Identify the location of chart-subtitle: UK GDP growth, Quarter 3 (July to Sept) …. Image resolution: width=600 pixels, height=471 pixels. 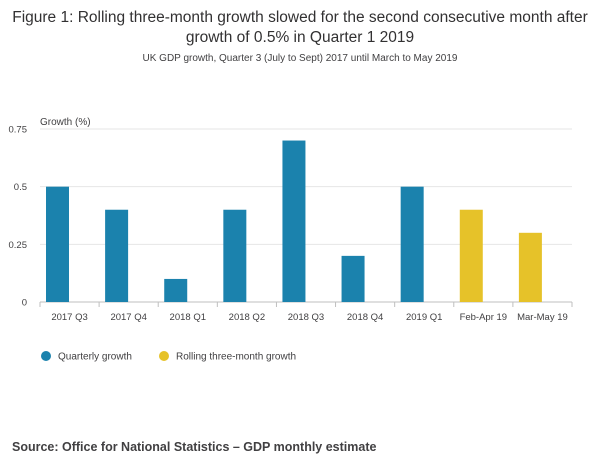
(300, 58).